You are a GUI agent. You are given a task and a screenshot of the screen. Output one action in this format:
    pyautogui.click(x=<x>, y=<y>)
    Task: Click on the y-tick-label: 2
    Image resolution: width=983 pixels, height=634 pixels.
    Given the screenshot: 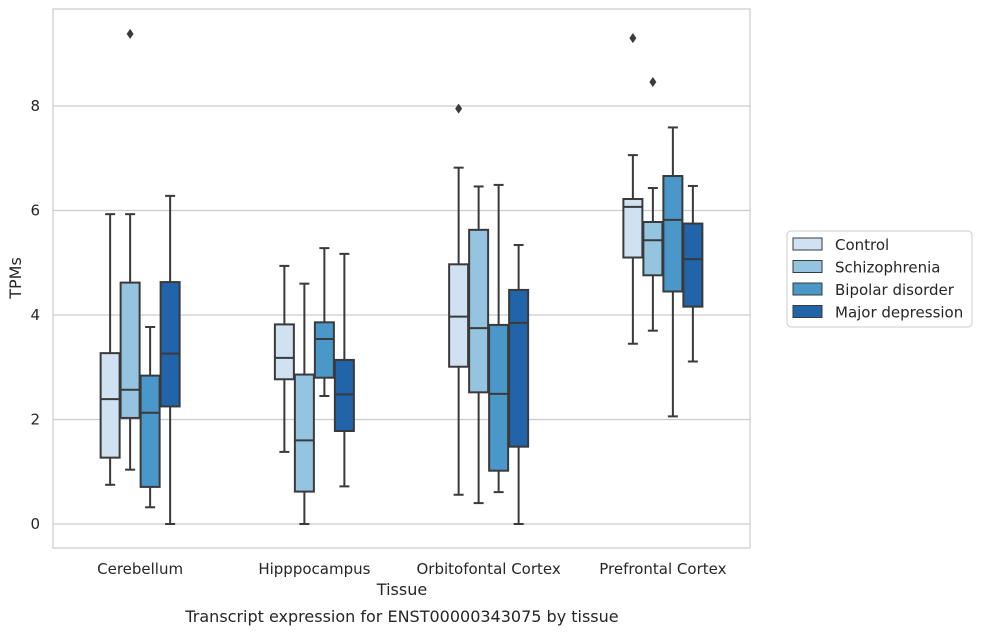 What is the action you would take?
    pyautogui.click(x=35, y=420)
    